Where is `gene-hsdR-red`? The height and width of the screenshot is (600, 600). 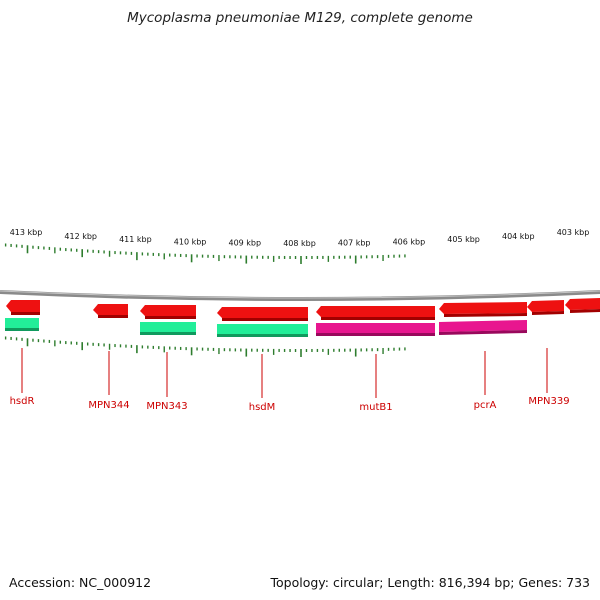
gene-hsdR-red is located at coordinates (23, 307).